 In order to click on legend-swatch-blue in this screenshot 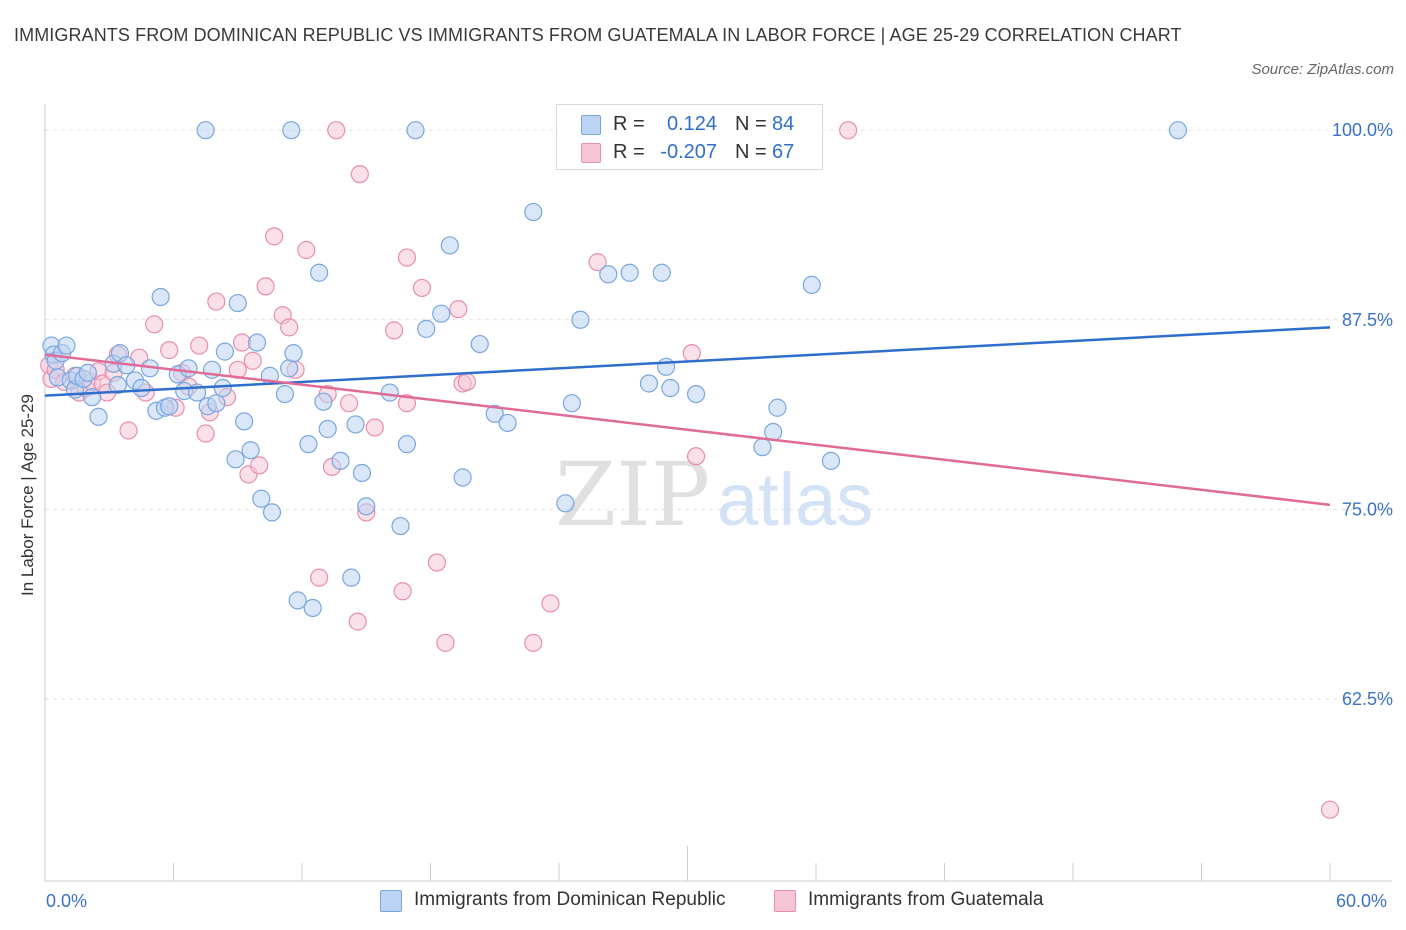, I will do `click(591, 125)`.